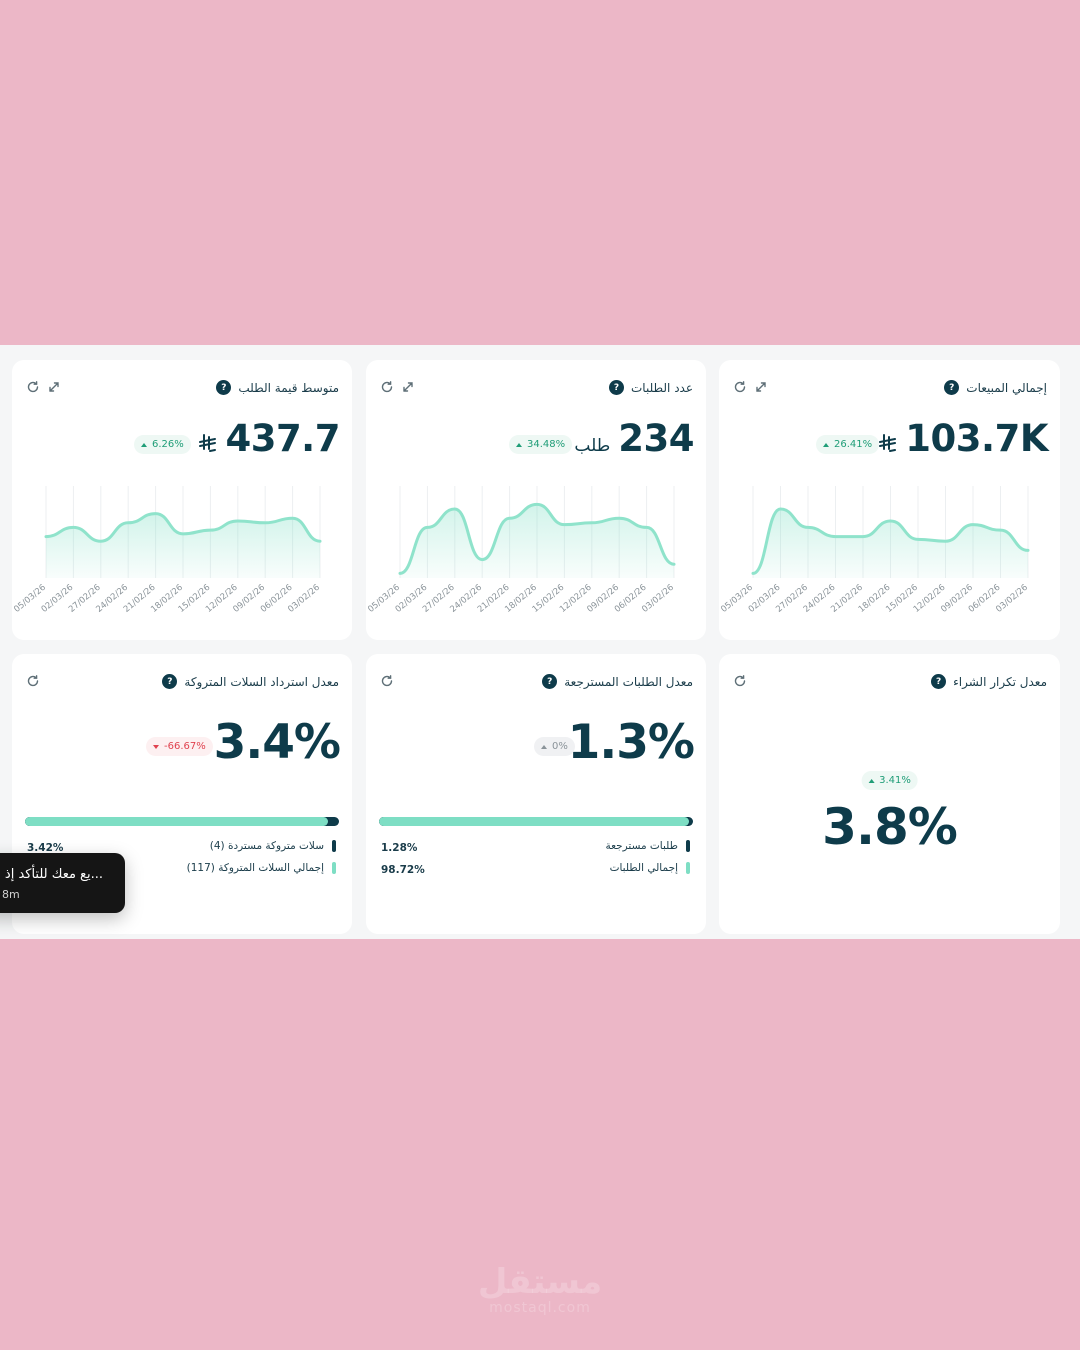  I want to click on legend-pct: 98.72%, so click(403, 870).